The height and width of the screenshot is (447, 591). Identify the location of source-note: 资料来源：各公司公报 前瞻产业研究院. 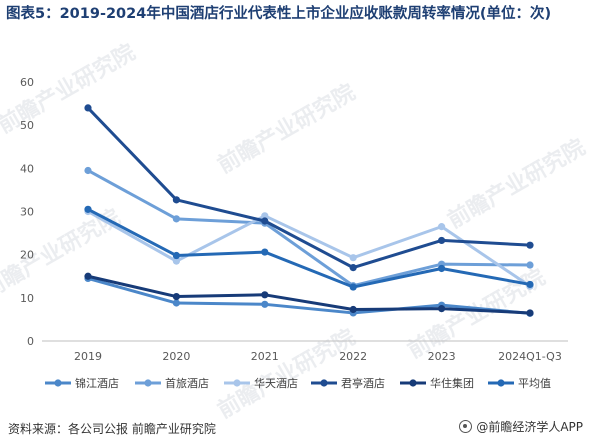
(112, 429).